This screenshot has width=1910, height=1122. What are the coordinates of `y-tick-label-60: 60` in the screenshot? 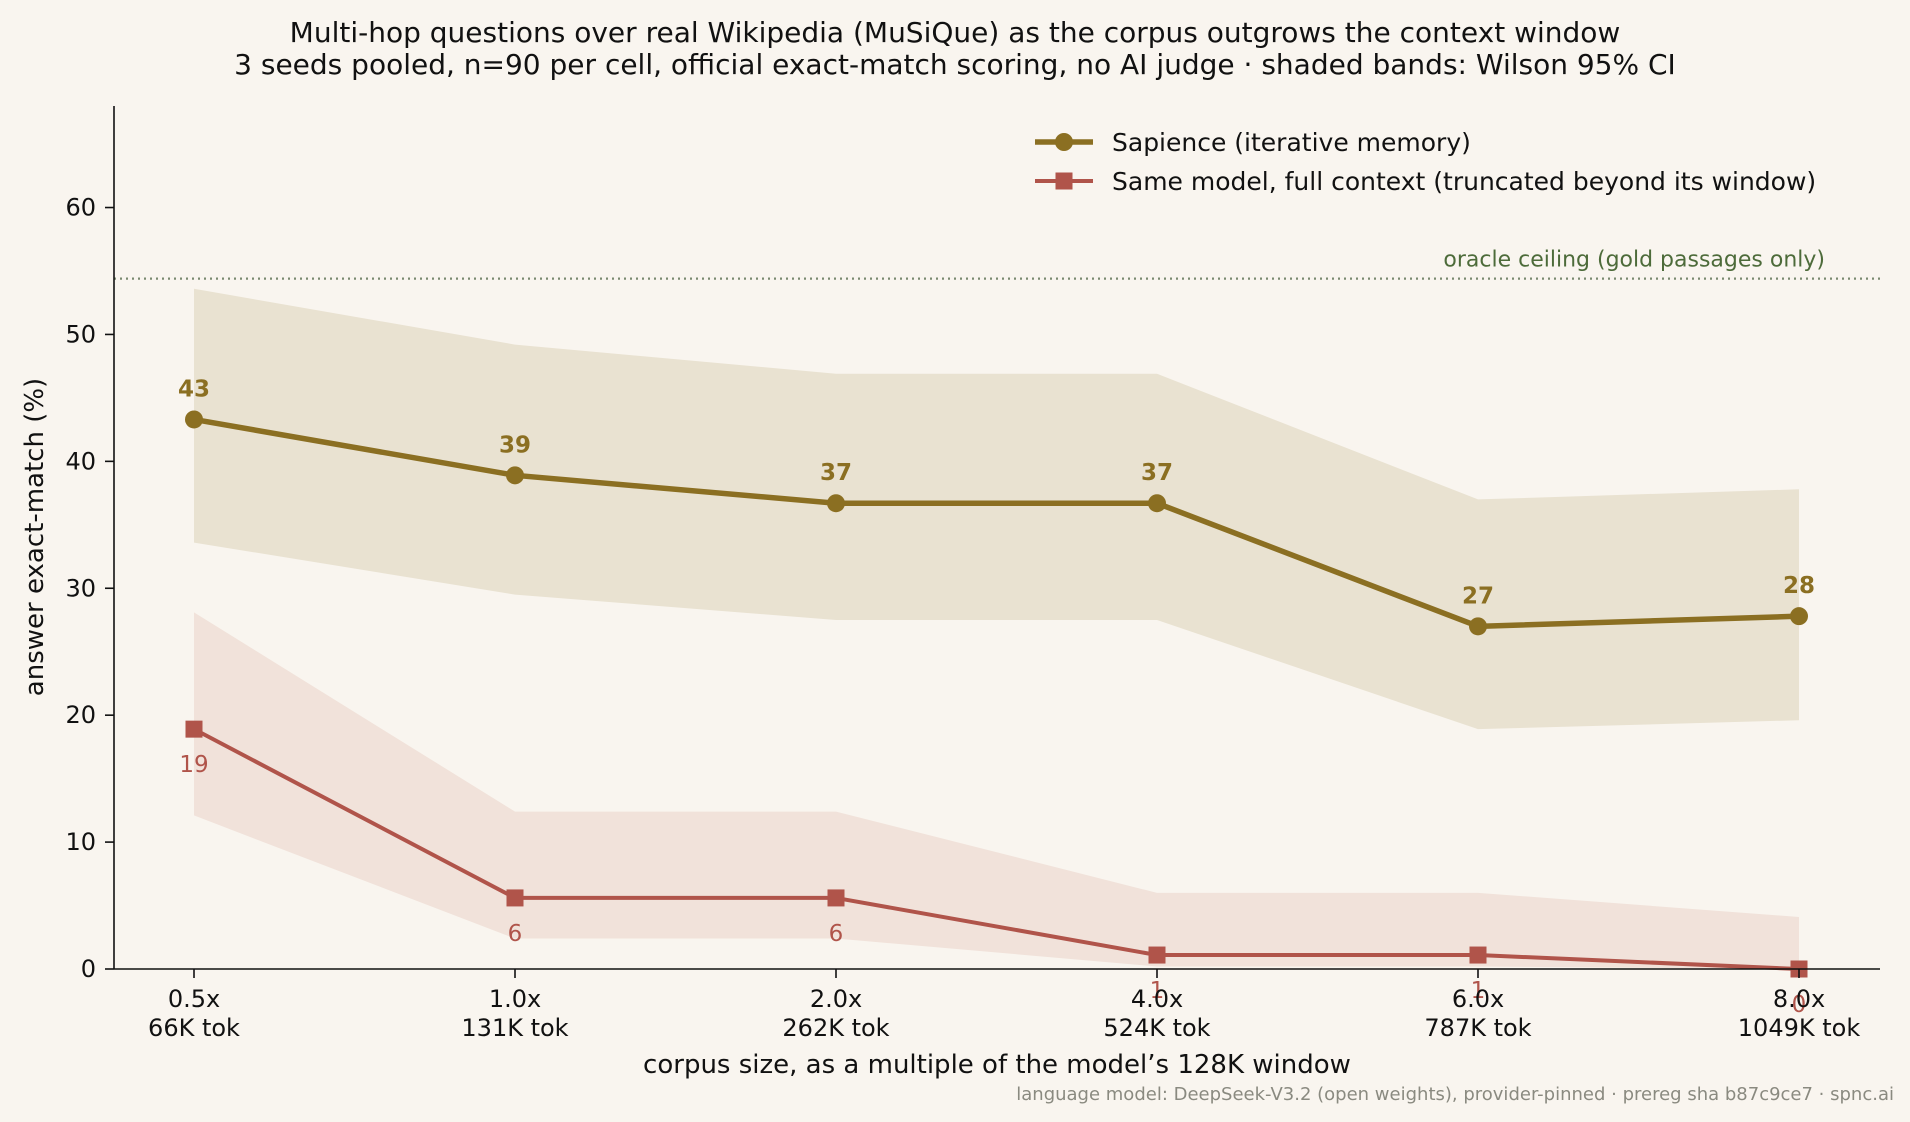 It's located at (80, 208).